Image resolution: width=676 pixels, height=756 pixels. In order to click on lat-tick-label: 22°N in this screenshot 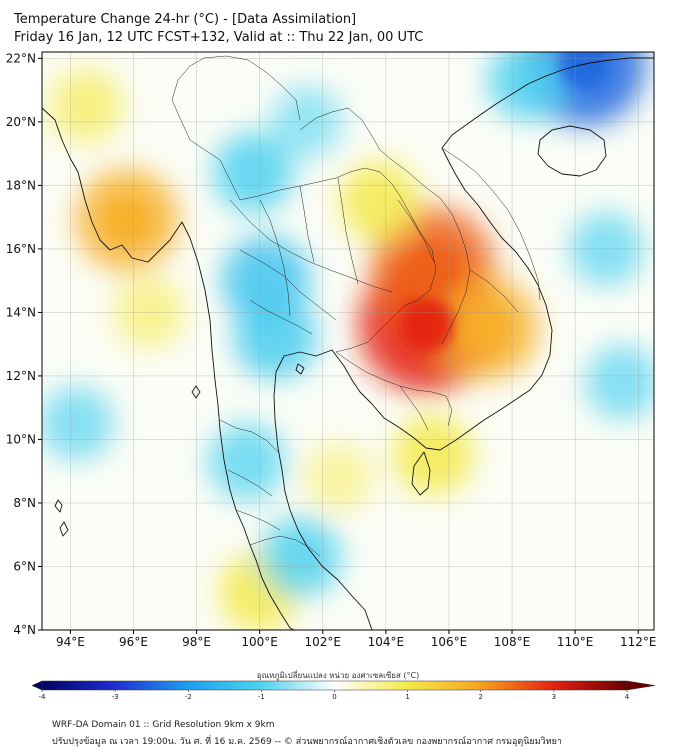, I will do `click(21, 58)`.